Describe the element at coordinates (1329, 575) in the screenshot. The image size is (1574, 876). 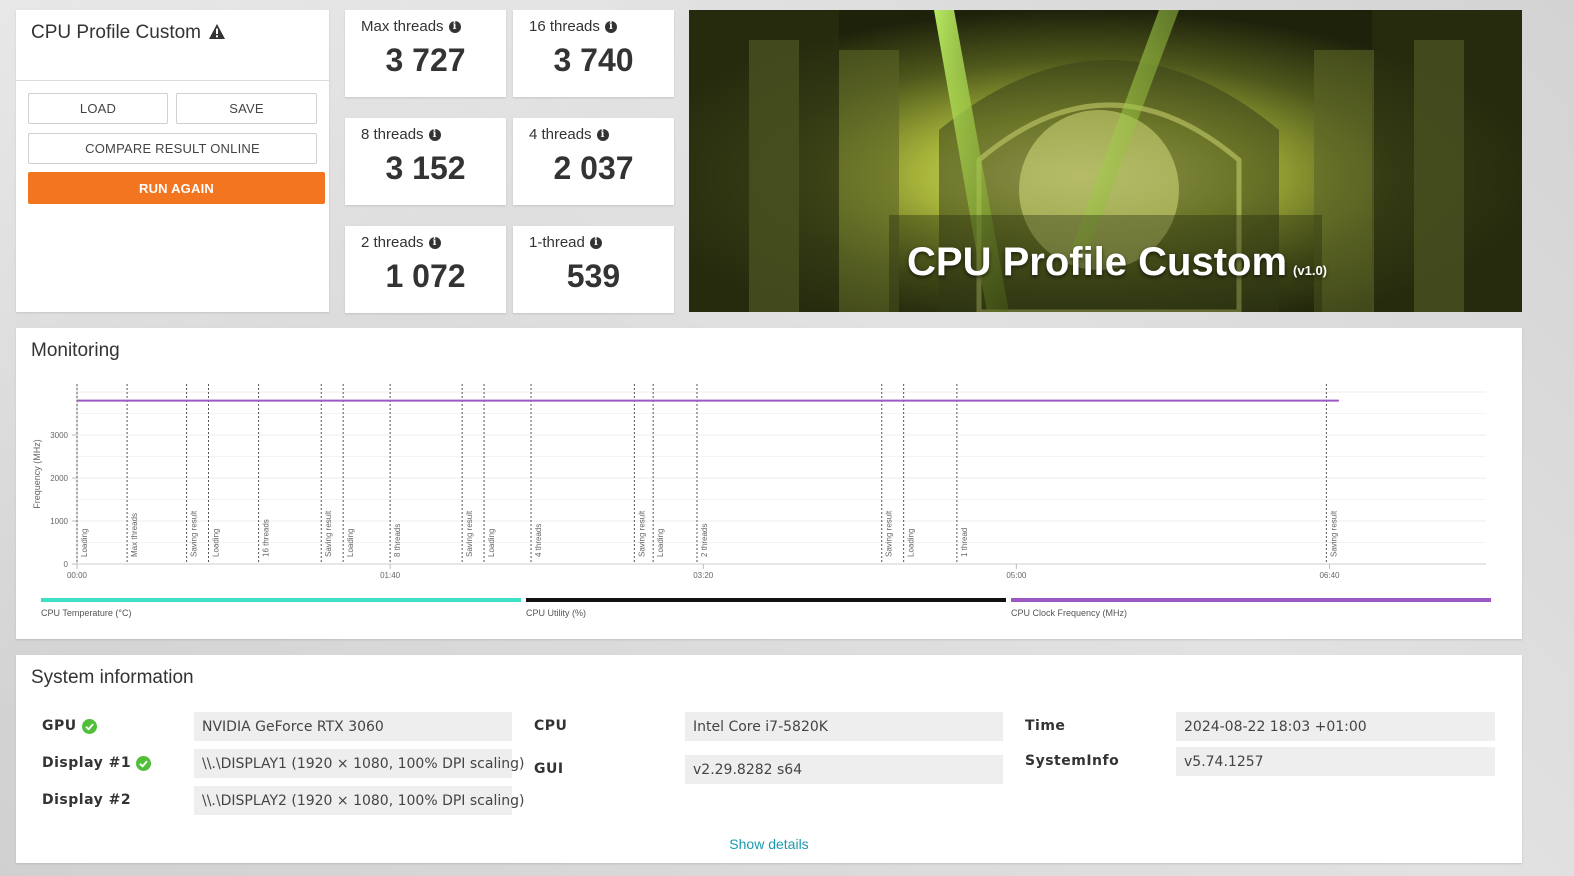
I see `x-tick-label: 06:40` at that location.